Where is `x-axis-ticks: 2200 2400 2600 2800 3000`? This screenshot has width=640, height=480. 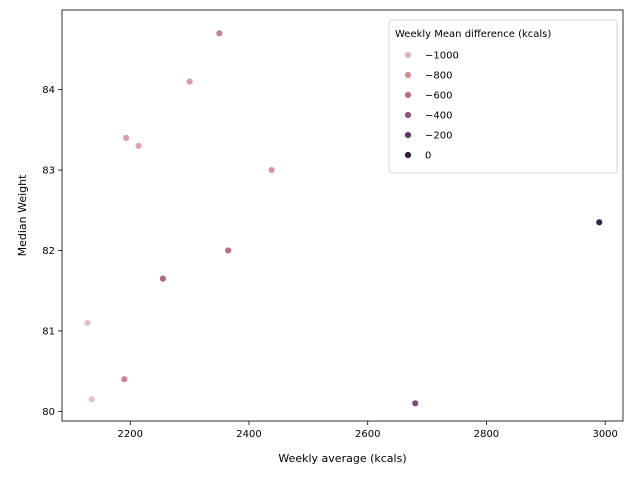
x-axis-ticks: 2200 2400 2600 2800 3000 is located at coordinates (368, 430).